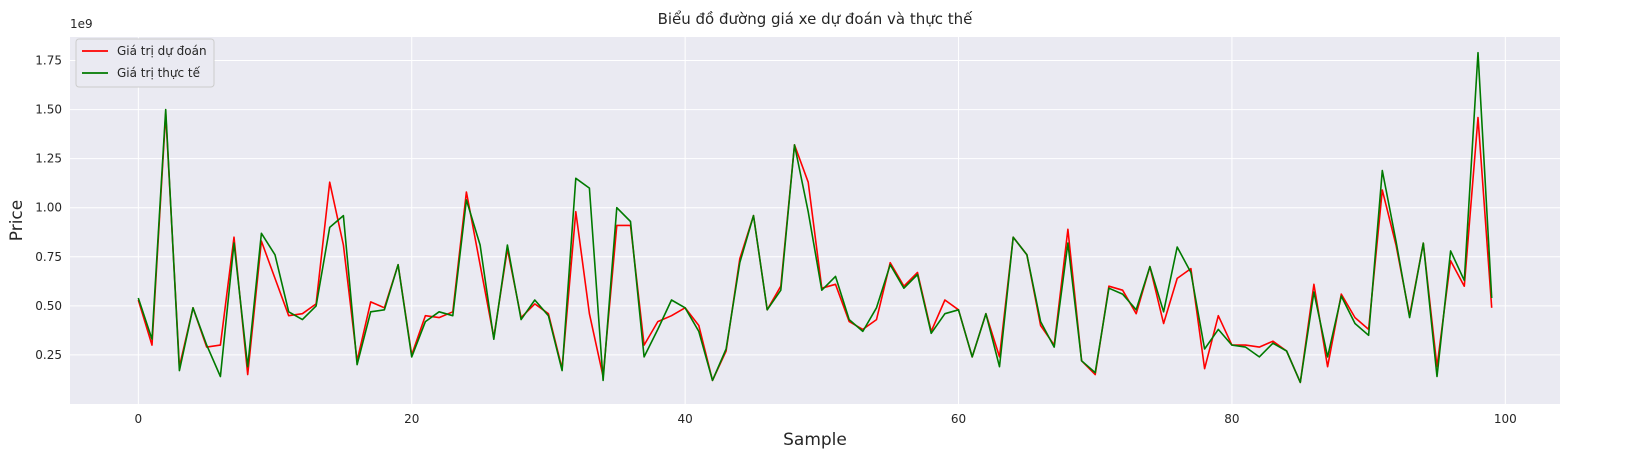 The width and height of the screenshot is (1630, 476). What do you see at coordinates (48, 355) in the screenshot?
I see `y-tick-label: 0.25` at bounding box center [48, 355].